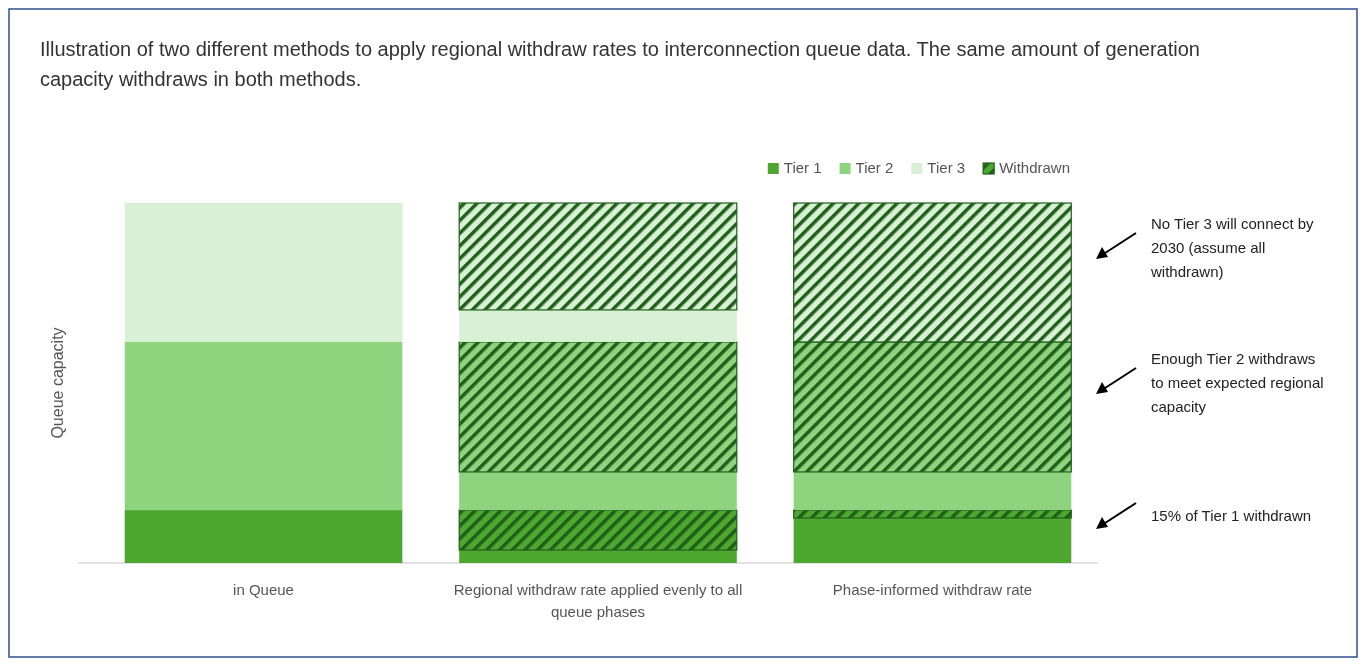  I want to click on x-tick-label: in Queue, so click(263, 589).